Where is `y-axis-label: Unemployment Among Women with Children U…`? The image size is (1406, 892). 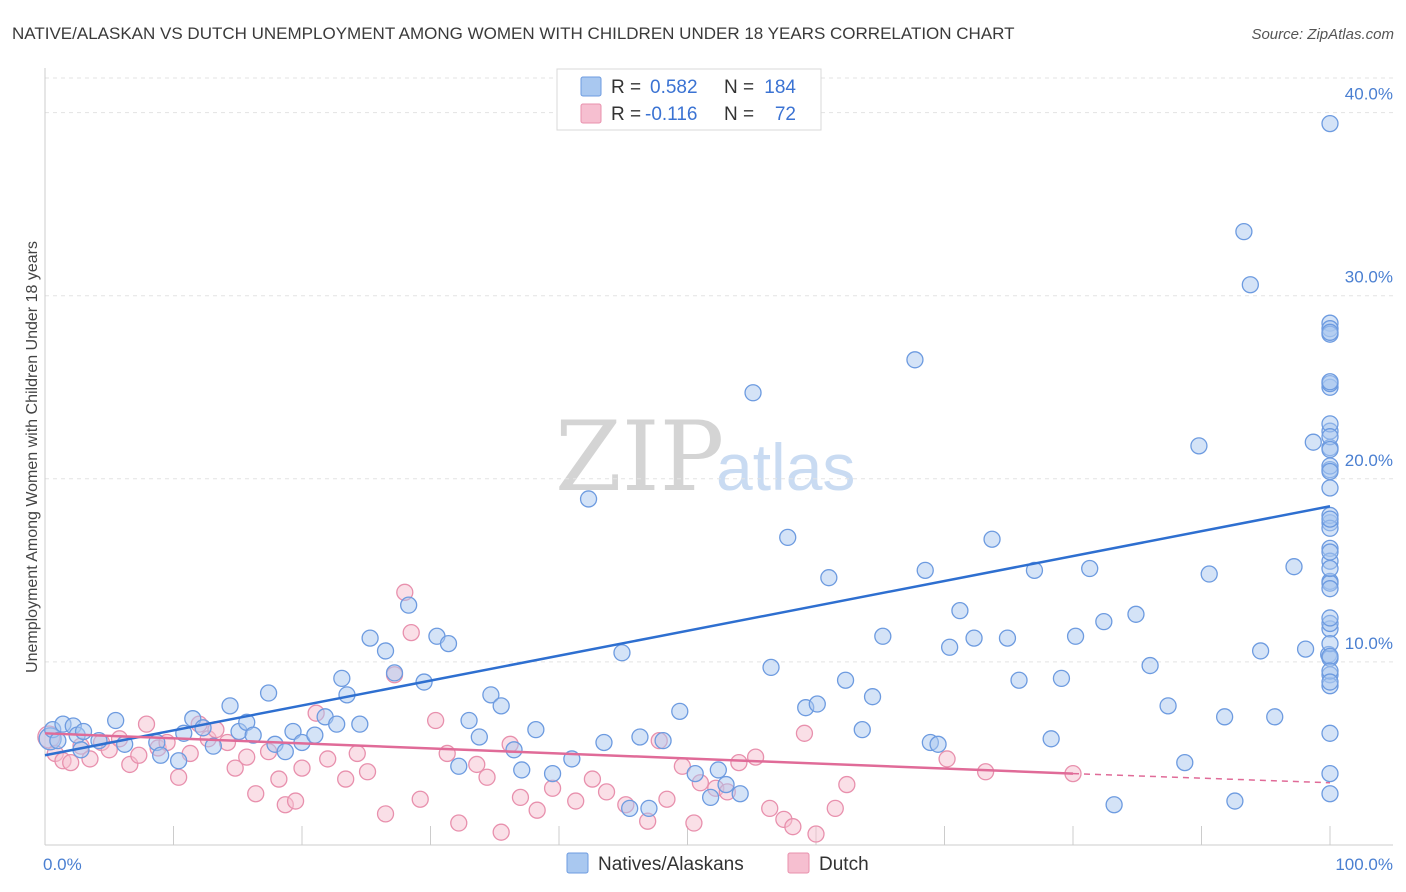 y-axis-label: Unemployment Among Women with Children U… is located at coordinates (32, 457).